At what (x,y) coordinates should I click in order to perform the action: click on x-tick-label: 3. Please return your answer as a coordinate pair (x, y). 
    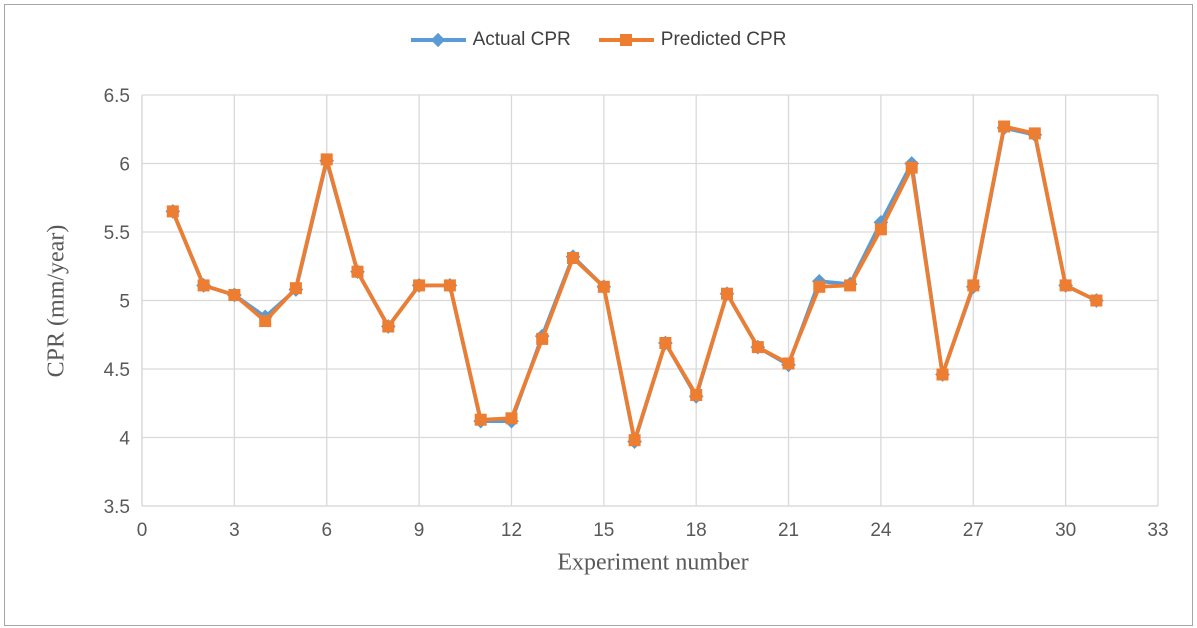
    Looking at the image, I should click on (234, 530).